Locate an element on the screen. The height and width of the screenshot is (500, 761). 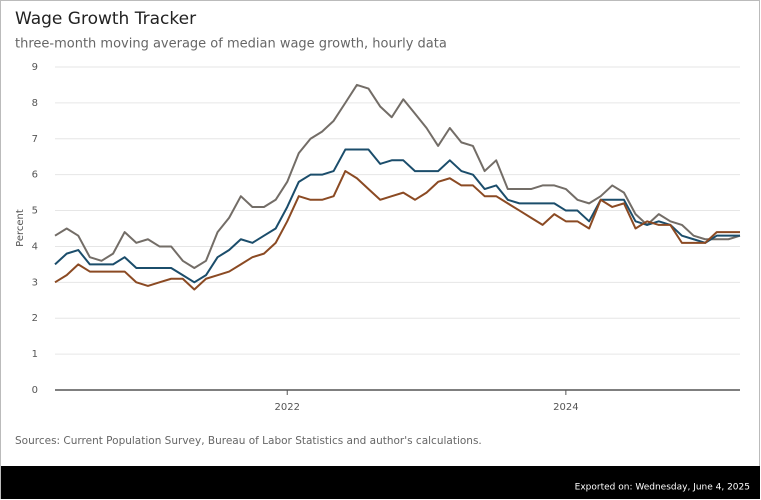
y-tick-label: 0 is located at coordinates (35, 390).